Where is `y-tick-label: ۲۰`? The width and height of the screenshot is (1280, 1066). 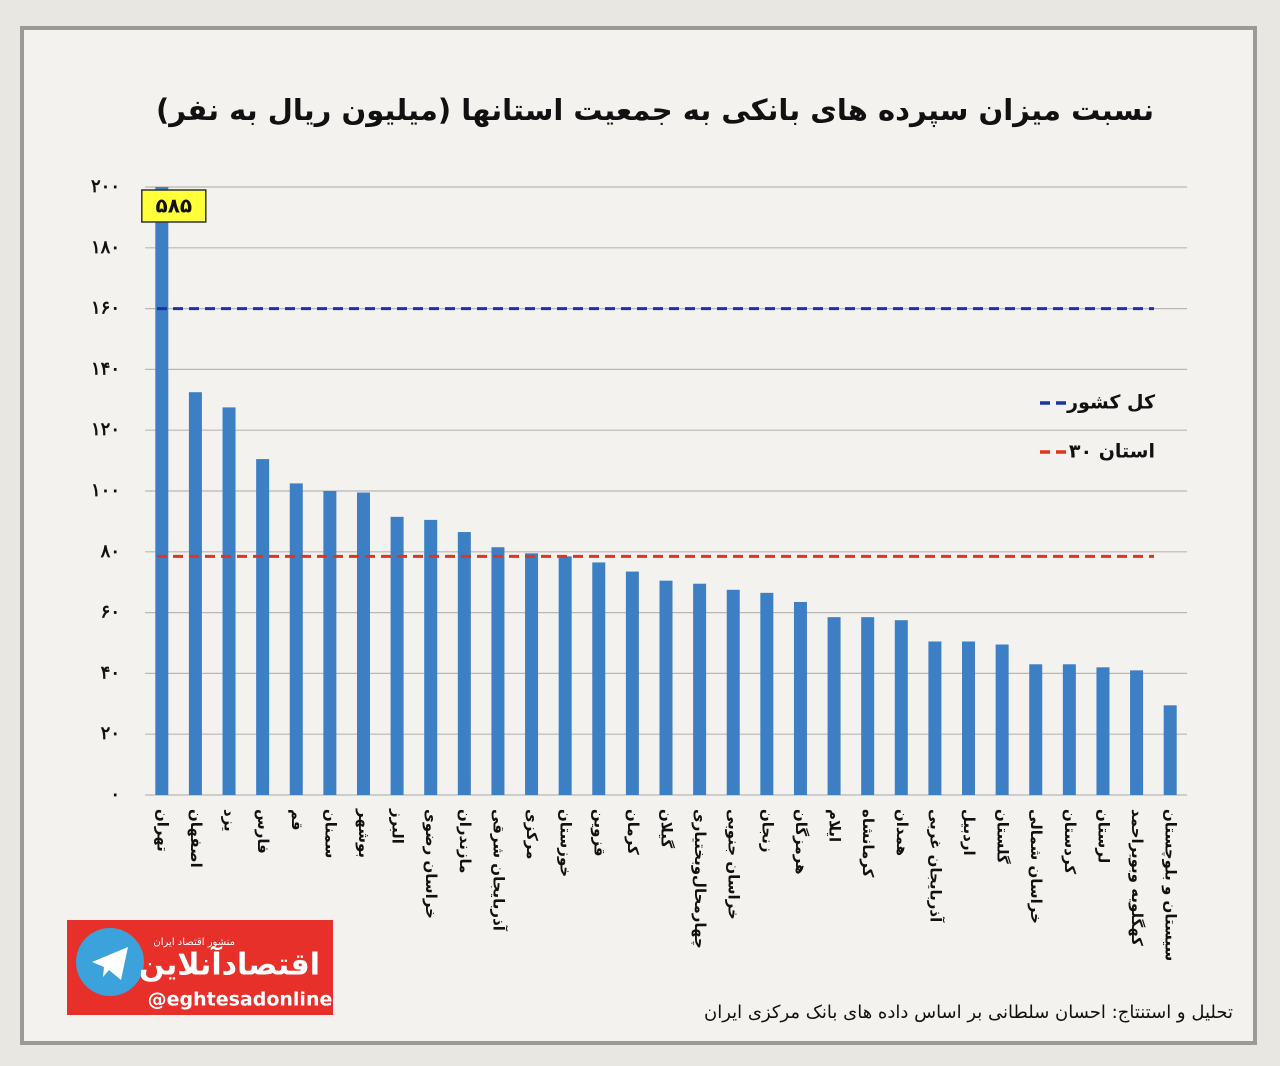 y-tick-label: ۲۰ is located at coordinates (110, 733).